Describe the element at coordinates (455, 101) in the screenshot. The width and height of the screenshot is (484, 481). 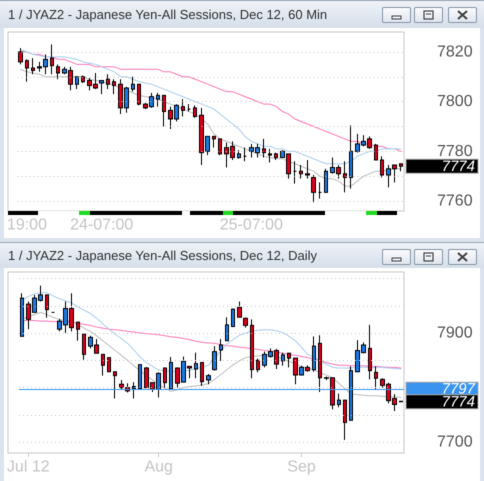
I see `y-tick-label: 7800` at that location.